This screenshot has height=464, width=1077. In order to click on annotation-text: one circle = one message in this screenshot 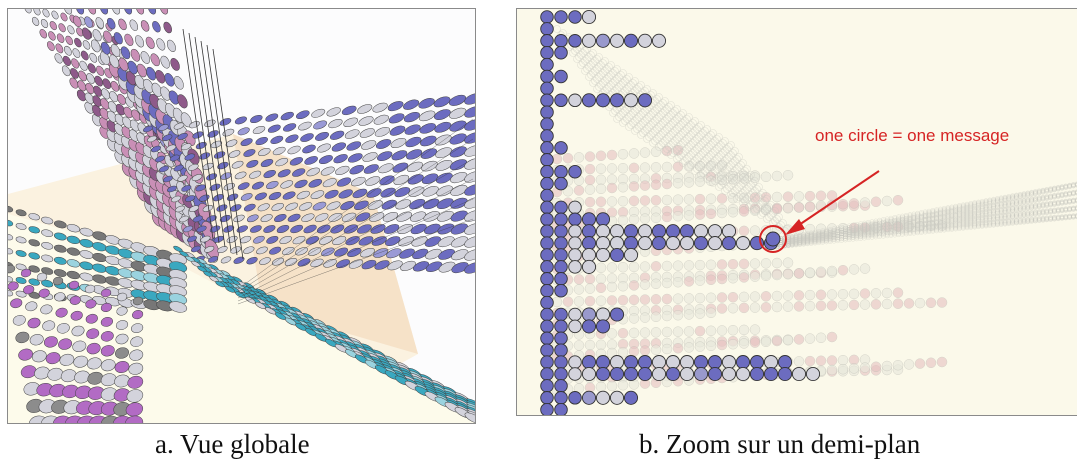, I will do `click(912, 135)`.